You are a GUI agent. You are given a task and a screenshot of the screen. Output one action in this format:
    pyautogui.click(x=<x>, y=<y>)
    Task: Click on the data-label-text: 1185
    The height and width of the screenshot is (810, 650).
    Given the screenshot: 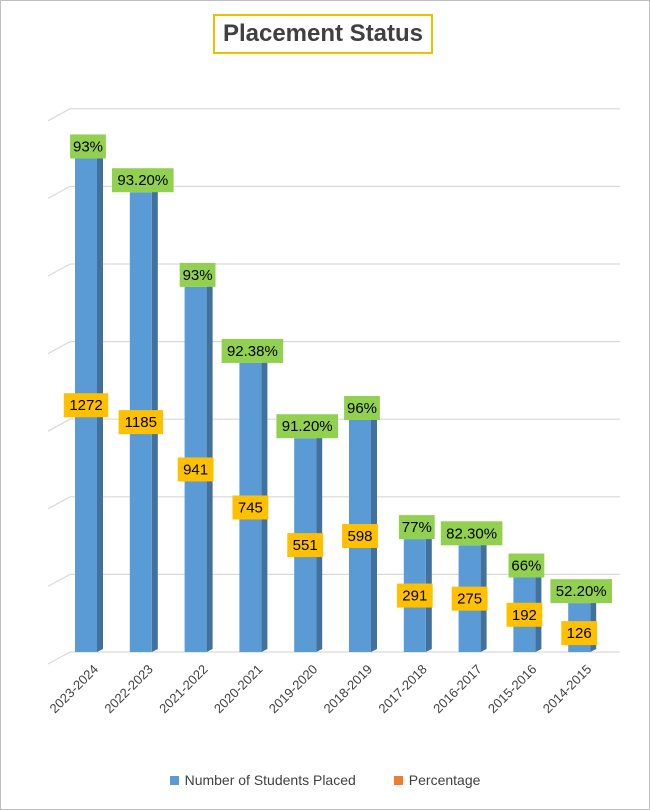 What is the action you would take?
    pyautogui.click(x=141, y=422)
    